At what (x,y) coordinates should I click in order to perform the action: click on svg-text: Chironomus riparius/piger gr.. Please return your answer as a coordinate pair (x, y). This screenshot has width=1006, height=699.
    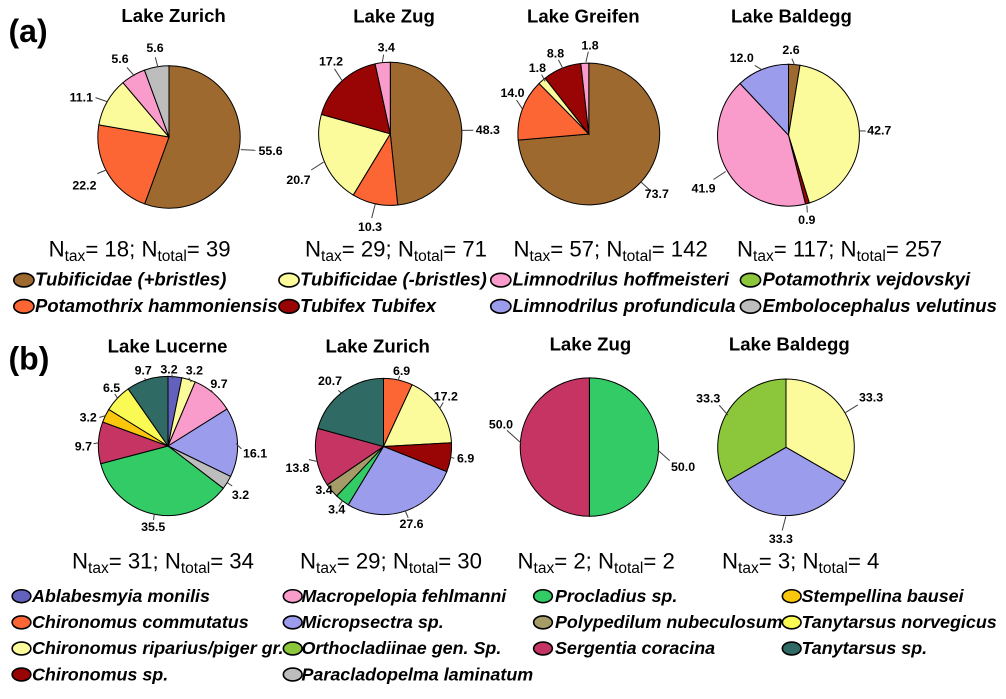
    Looking at the image, I should click on (158, 648).